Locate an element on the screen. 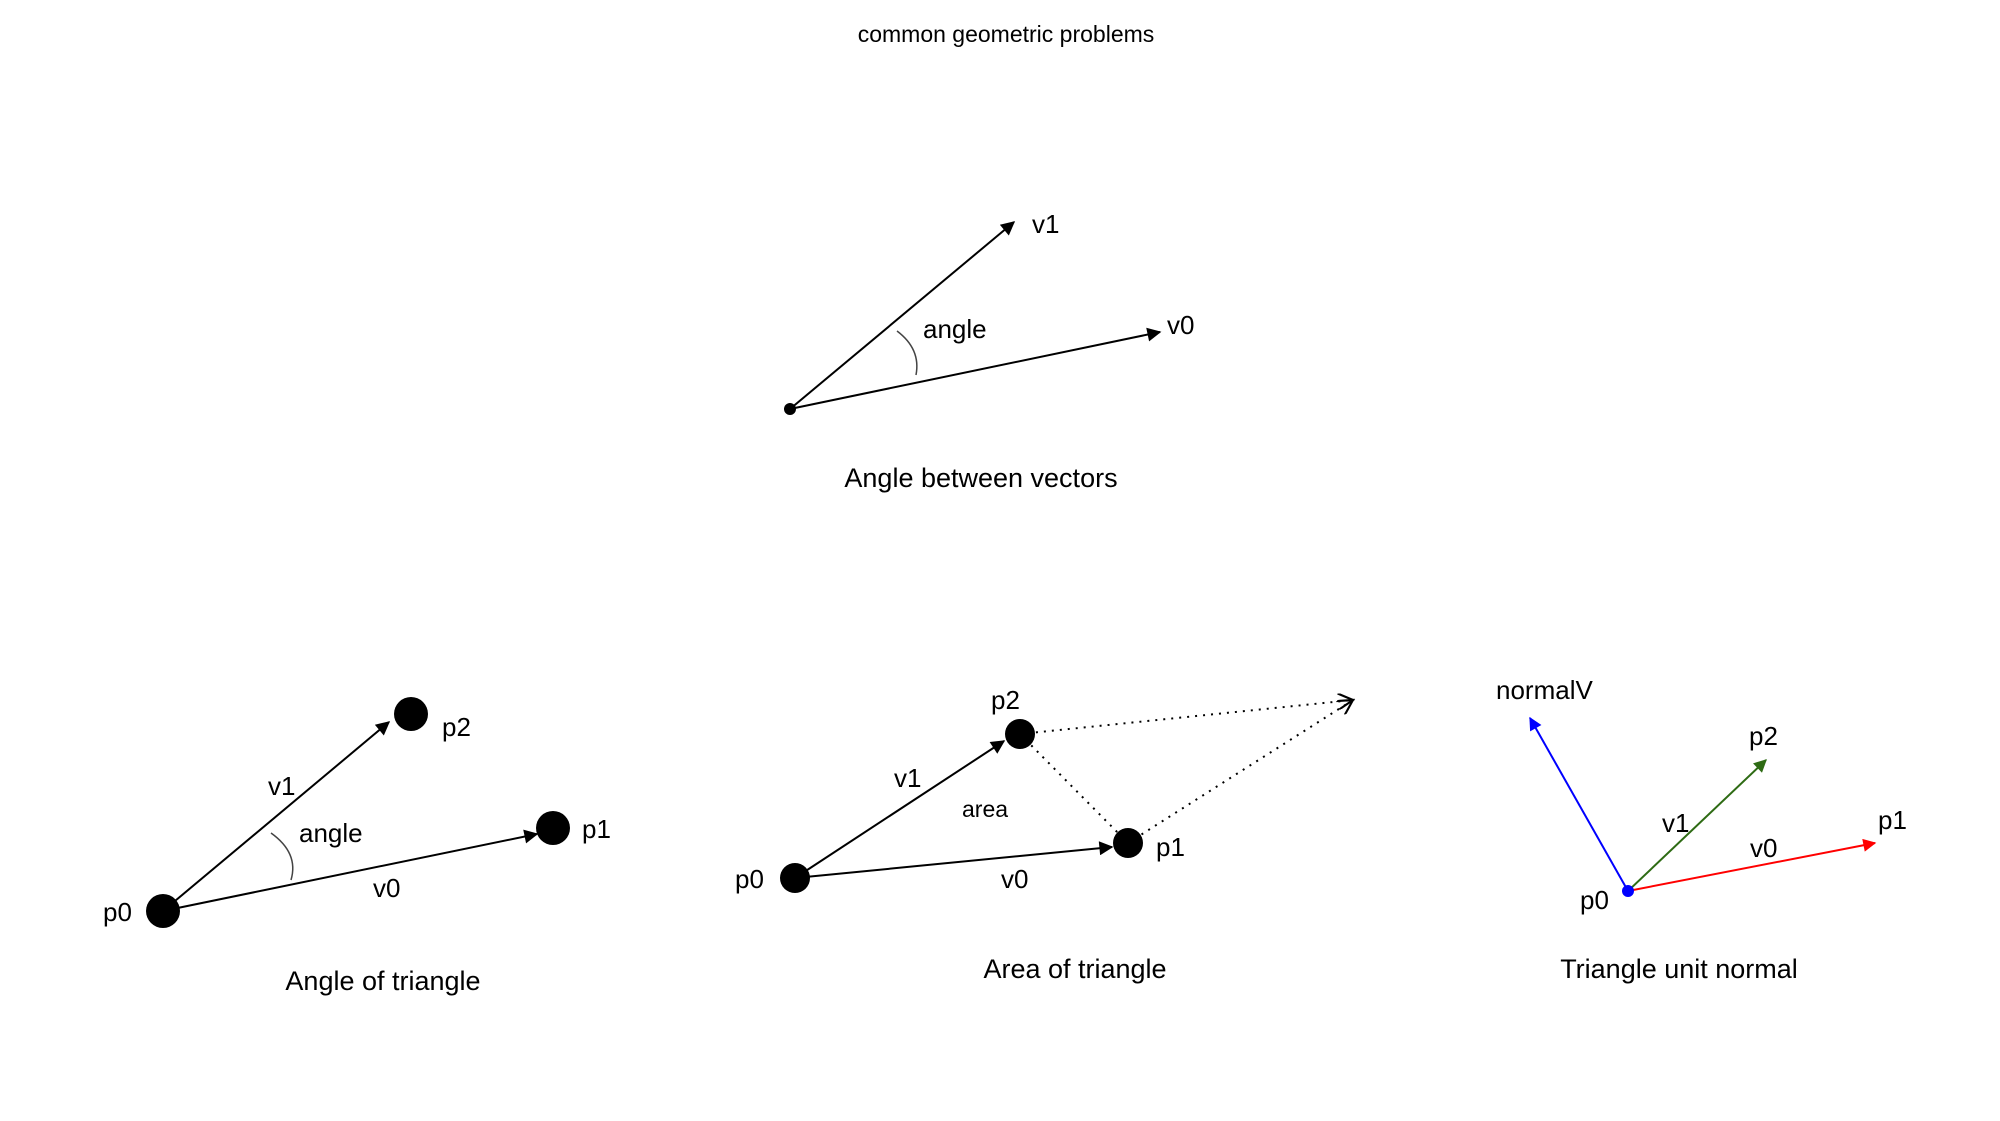 This screenshot has height=1121, width=2000. panel-area-of-triangle: p0 p1 p2 v1 v0 area Area of triangle is located at coordinates (1044, 834).